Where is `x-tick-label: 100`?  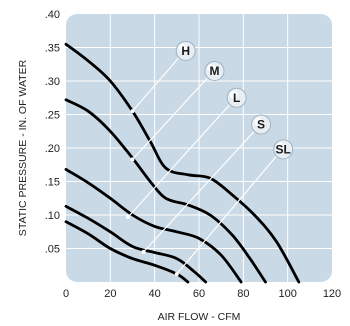 x-tick-label: 100 is located at coordinates (287, 294).